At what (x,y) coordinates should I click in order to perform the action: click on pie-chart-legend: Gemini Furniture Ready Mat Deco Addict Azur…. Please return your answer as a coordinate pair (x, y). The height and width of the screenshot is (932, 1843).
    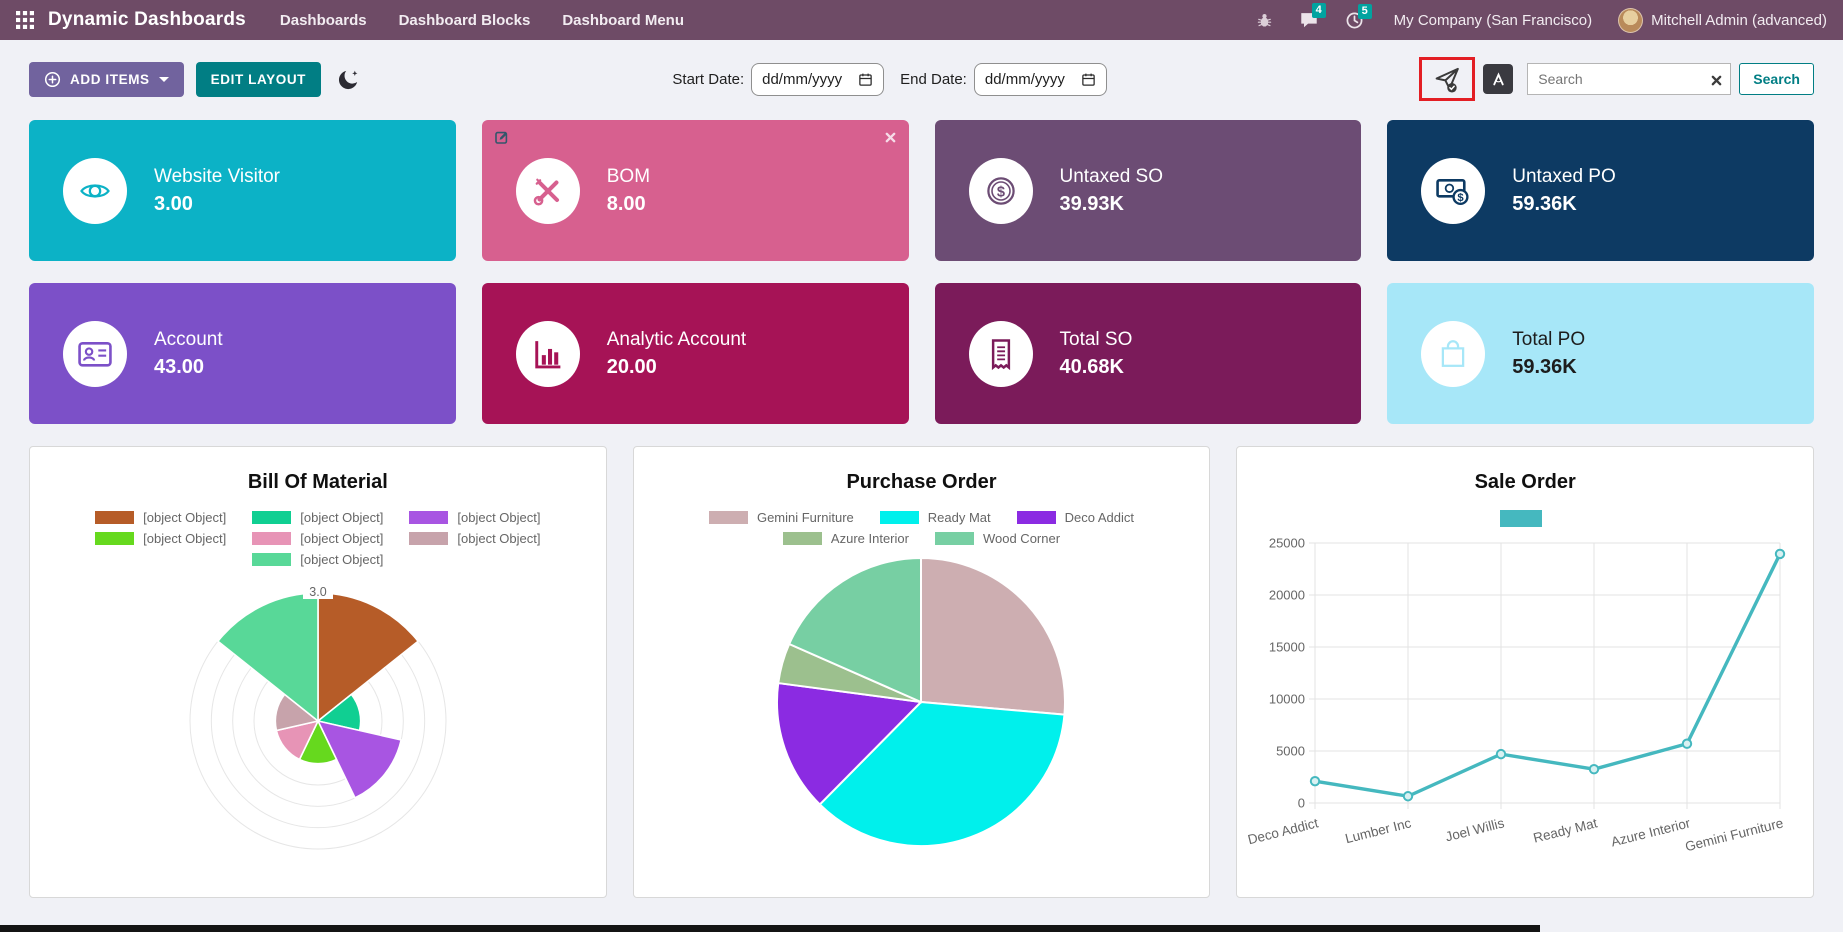
    Looking at the image, I should click on (922, 528).